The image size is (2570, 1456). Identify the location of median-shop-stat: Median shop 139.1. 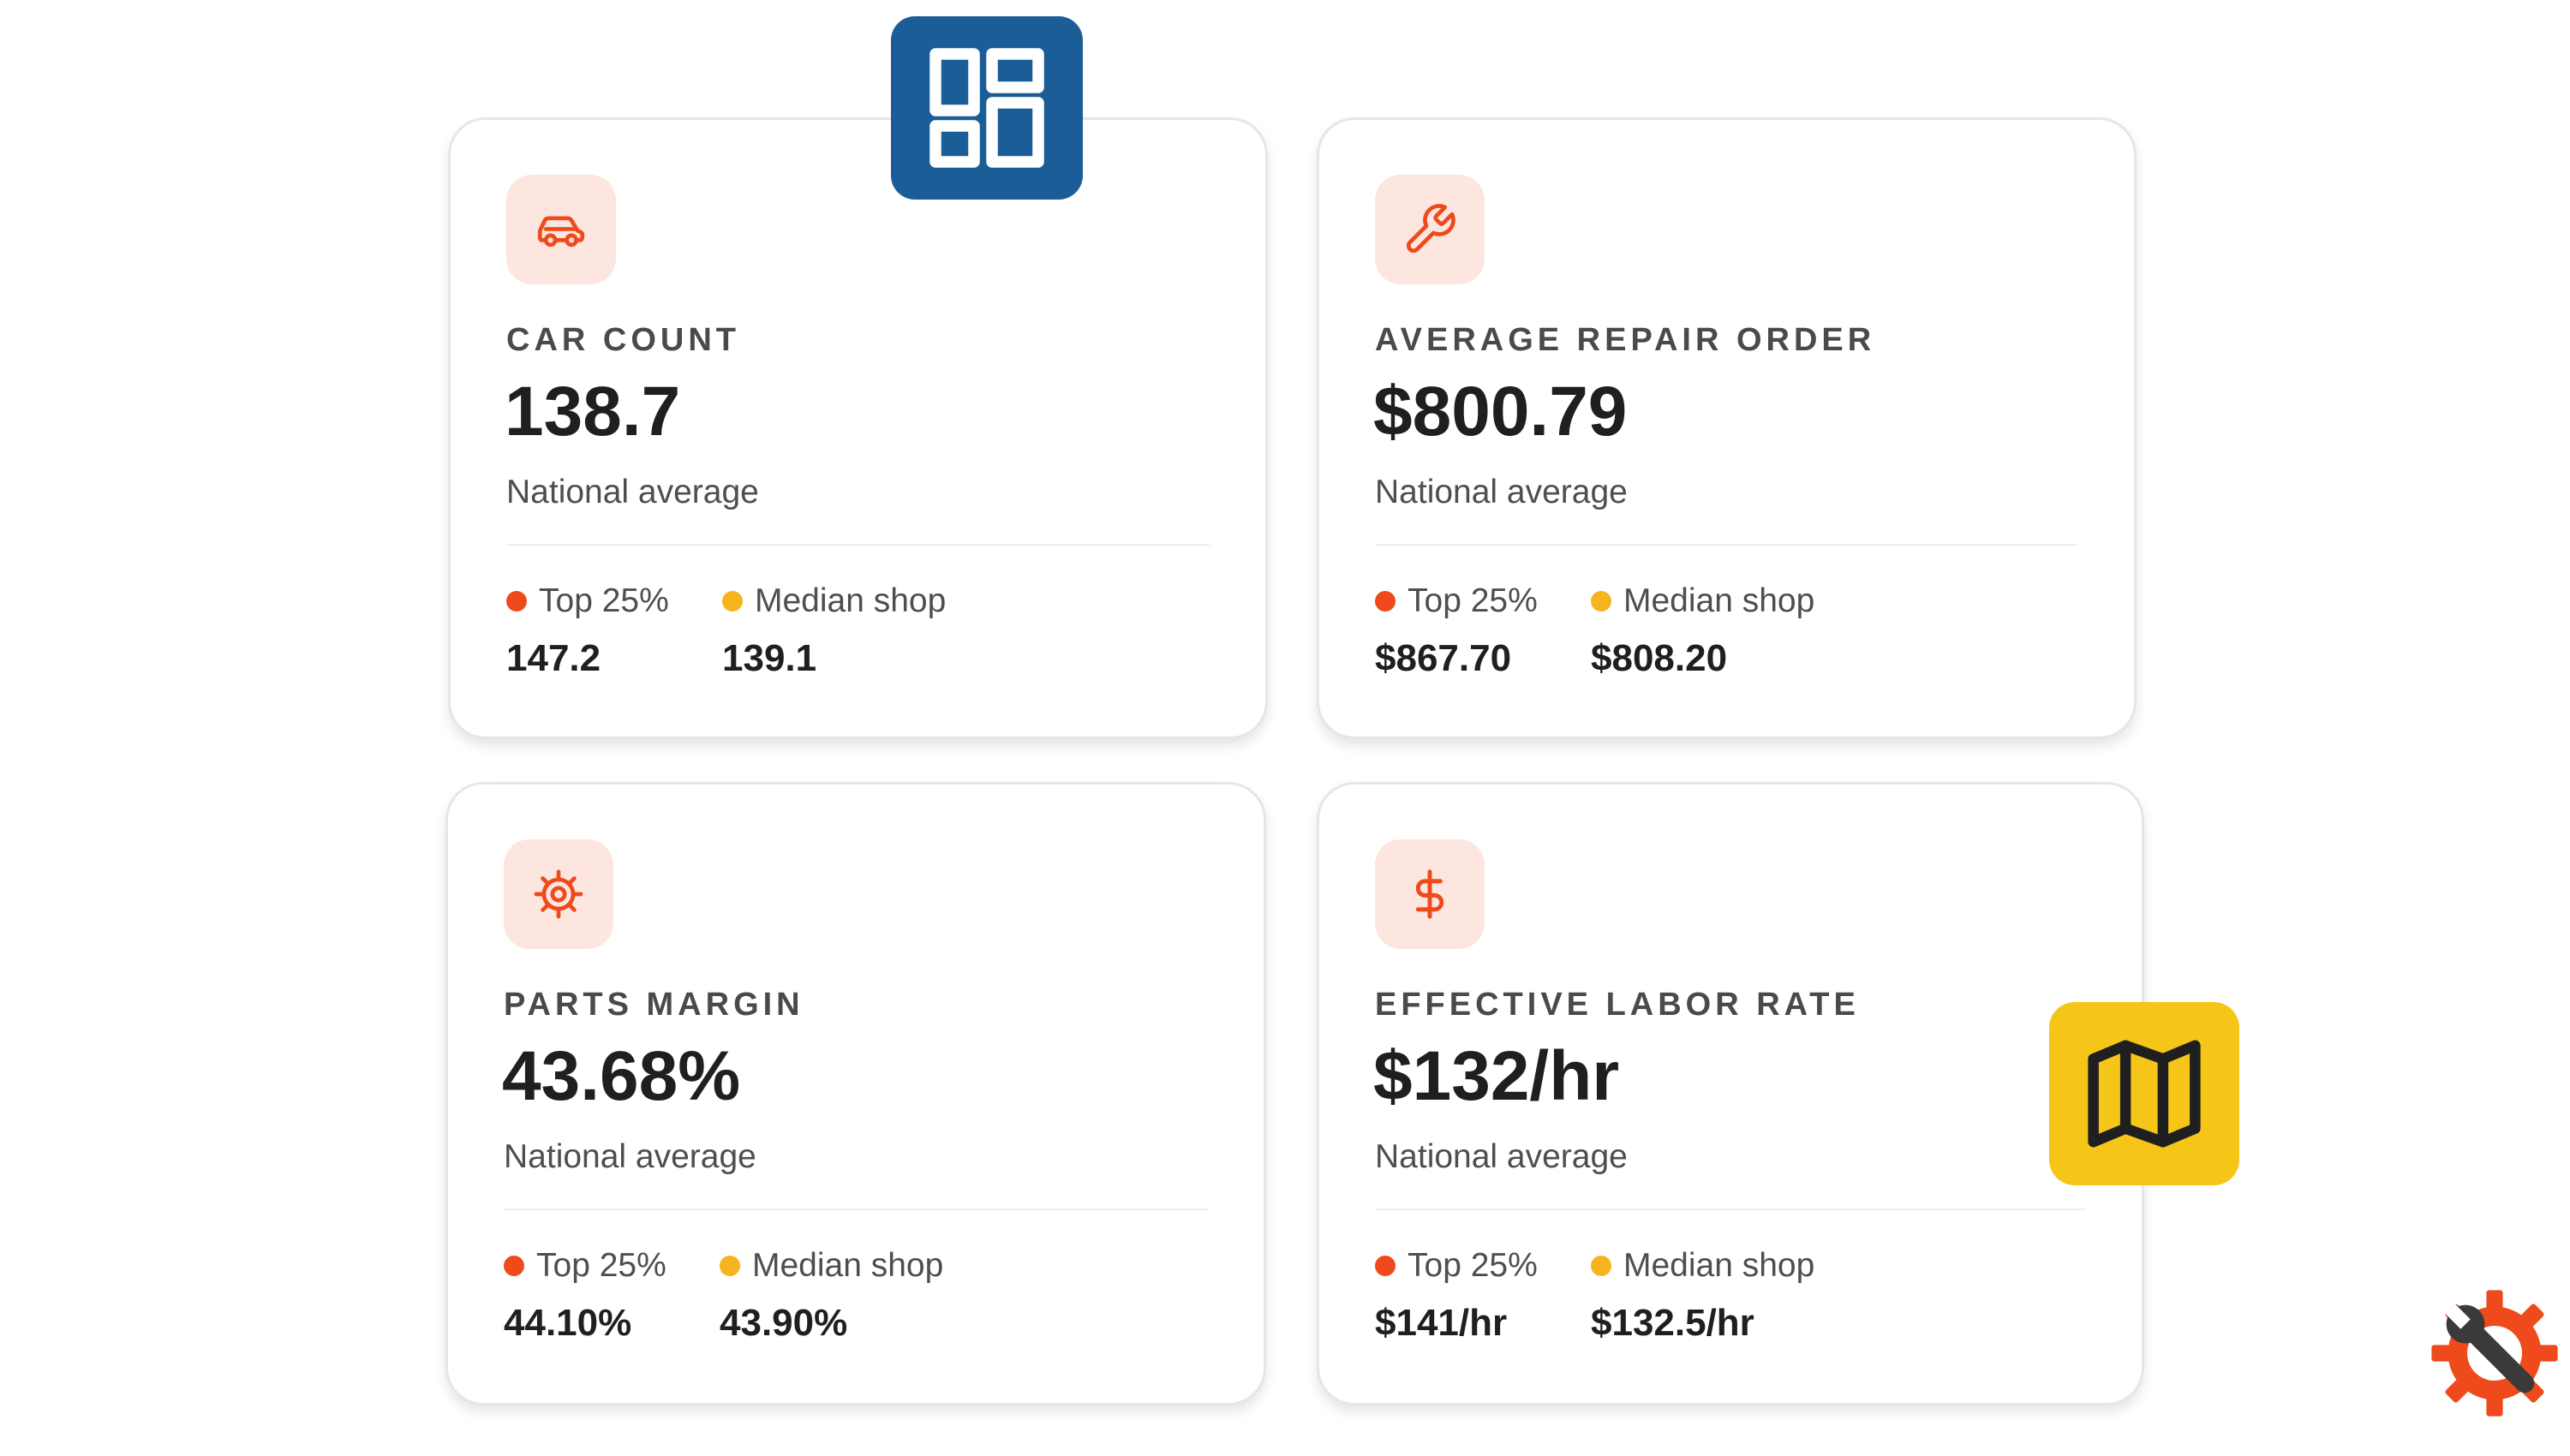
(834, 631).